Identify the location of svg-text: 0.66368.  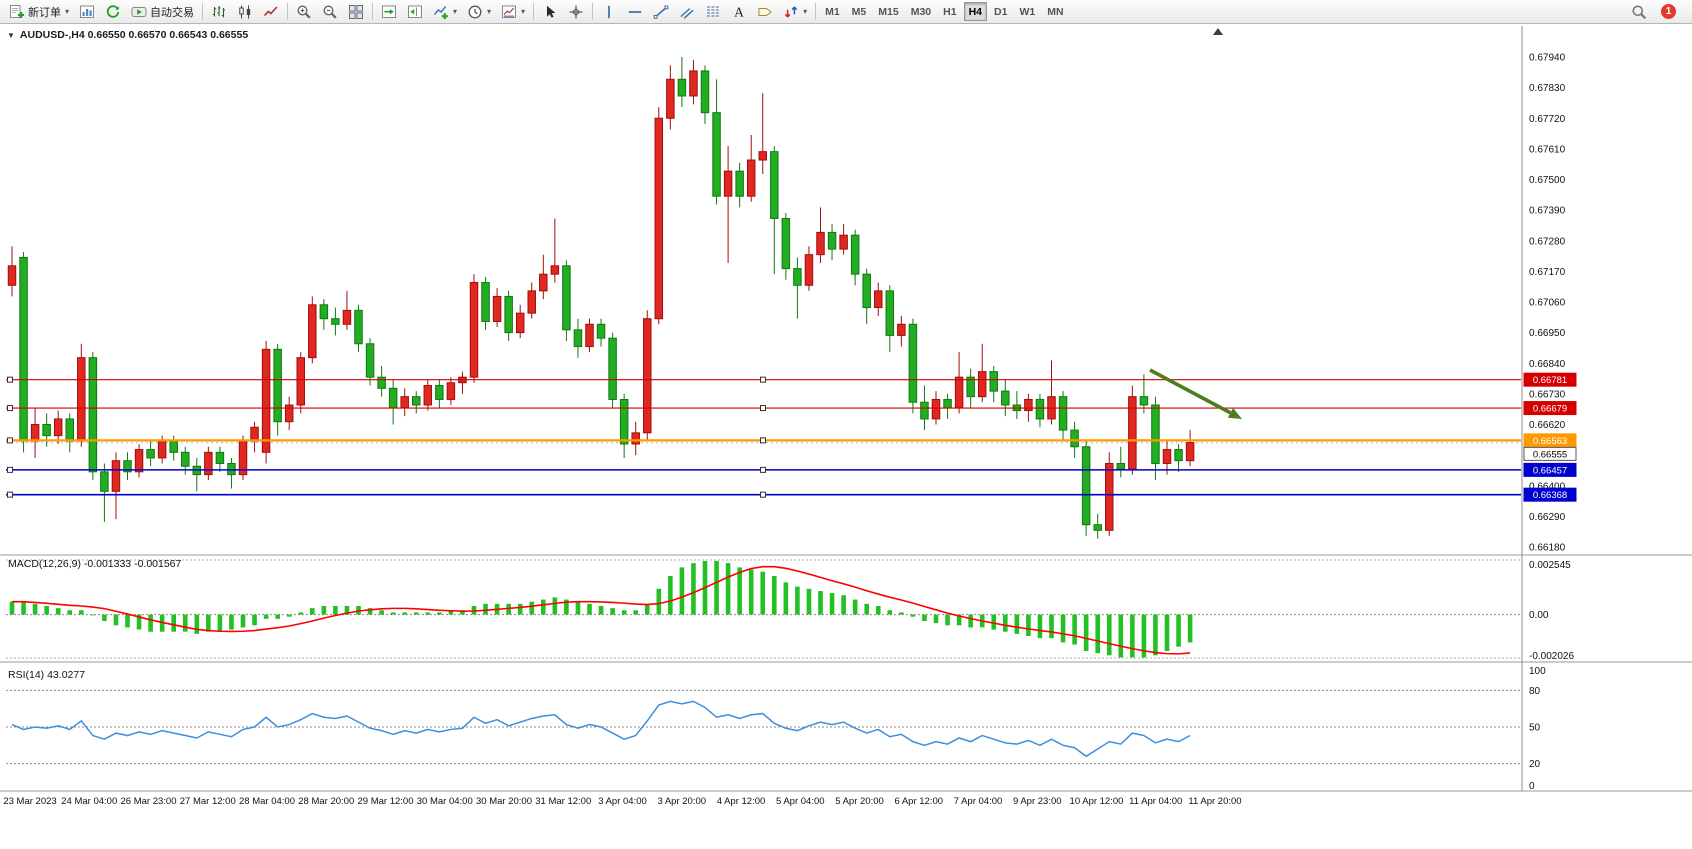
(1550, 495).